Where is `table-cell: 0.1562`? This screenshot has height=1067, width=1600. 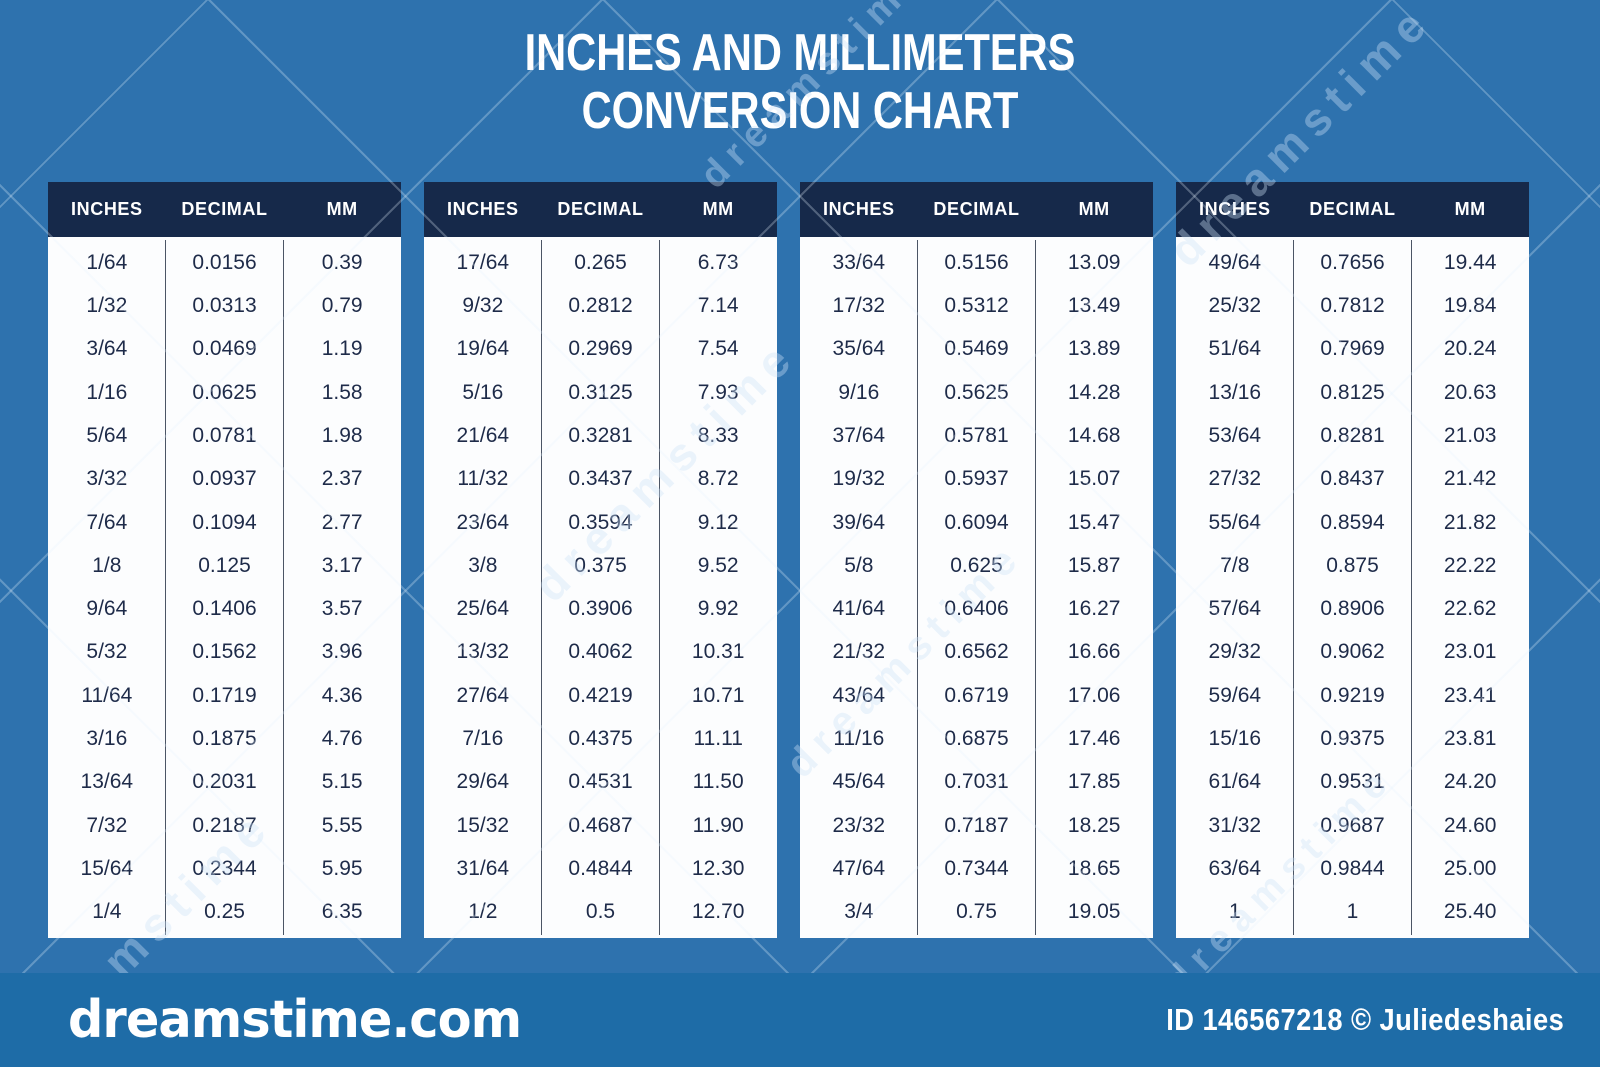
table-cell: 0.1562 is located at coordinates (224, 652).